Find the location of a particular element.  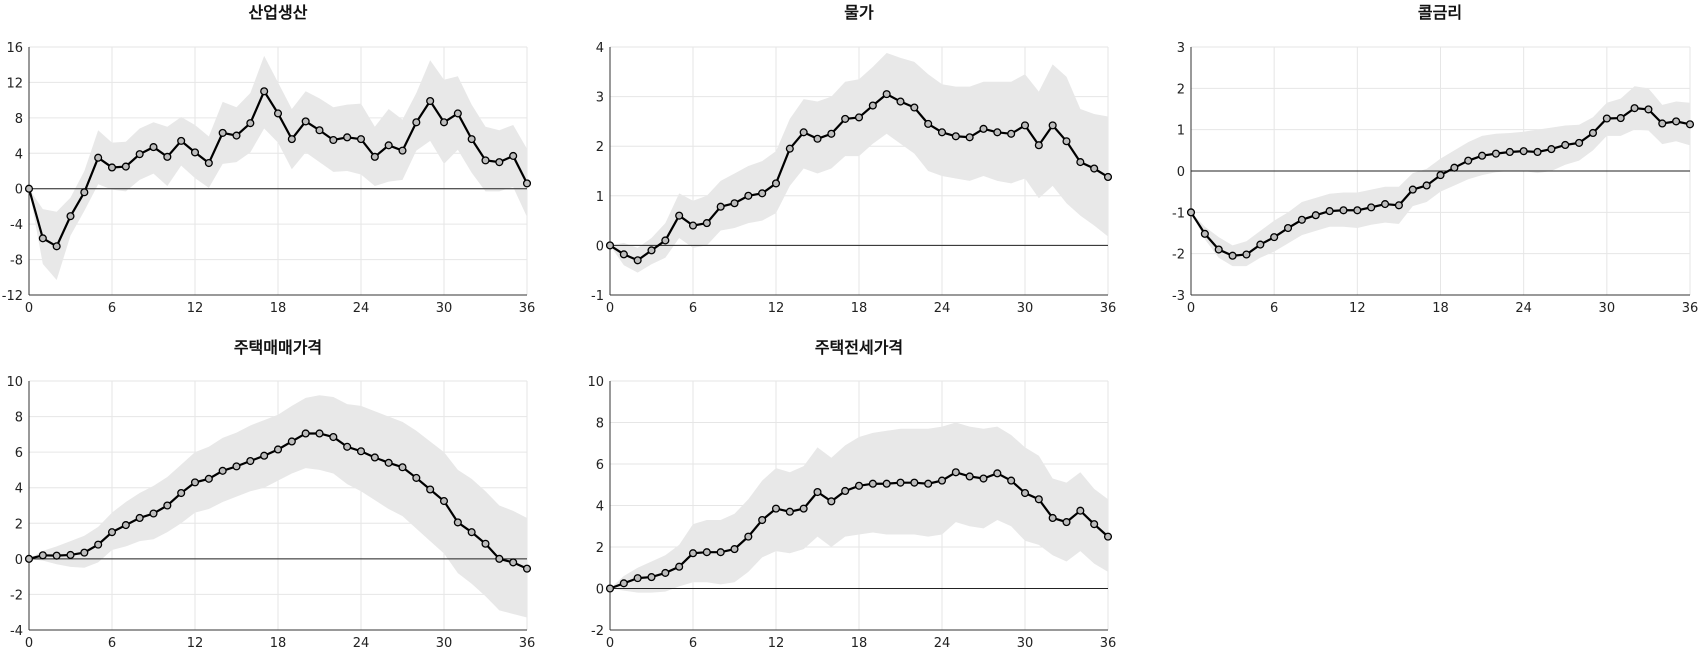

confidence-band is located at coordinates (859, 162).